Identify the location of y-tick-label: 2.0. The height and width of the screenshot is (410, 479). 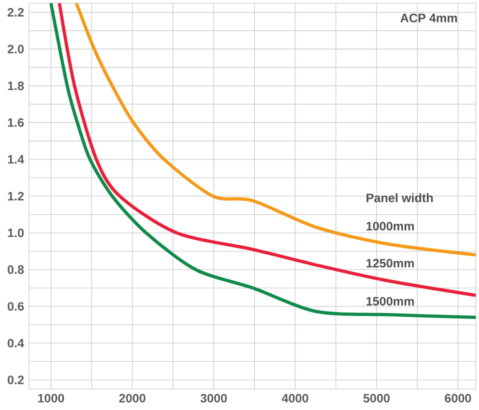
(16, 49).